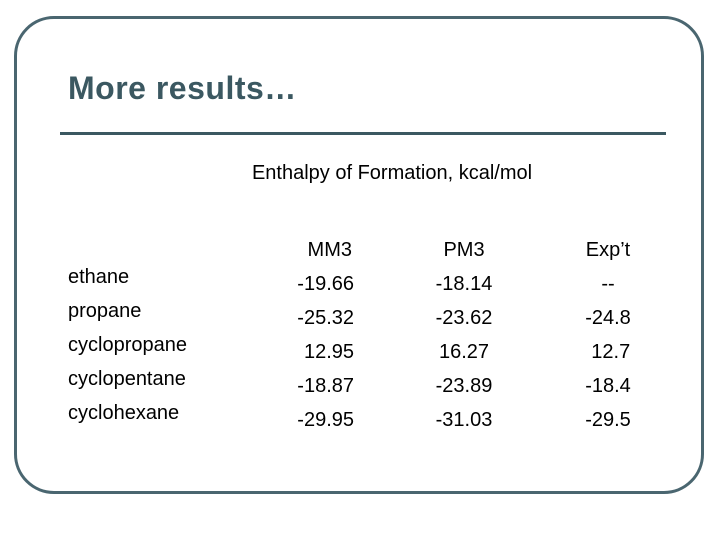  I want to click on mm3-value: -18.87, so click(325, 386).